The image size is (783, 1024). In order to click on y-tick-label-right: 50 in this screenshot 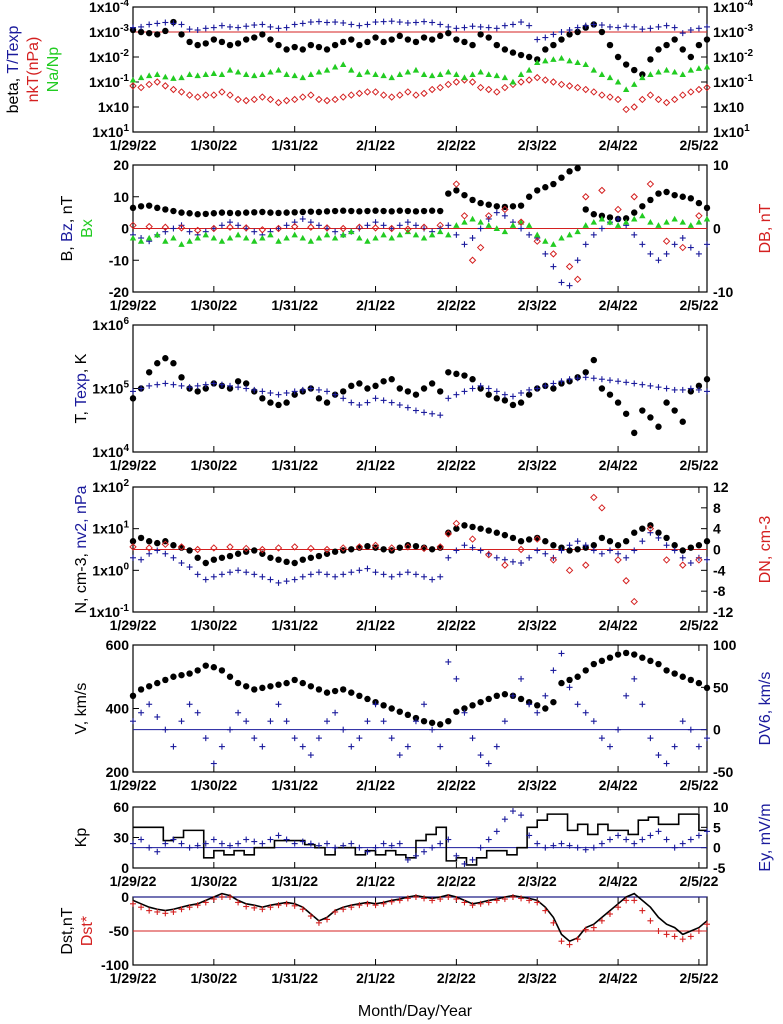, I will do `click(721, 687)`.